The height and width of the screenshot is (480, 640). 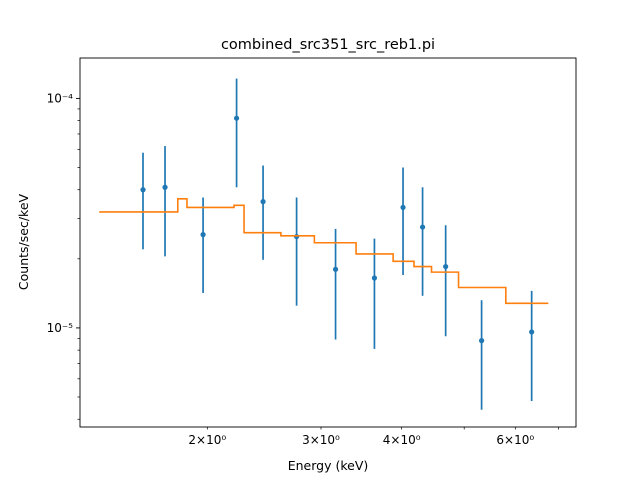 What do you see at coordinates (402, 440) in the screenshot?
I see `x-tick-label: 4×10⁰` at bounding box center [402, 440].